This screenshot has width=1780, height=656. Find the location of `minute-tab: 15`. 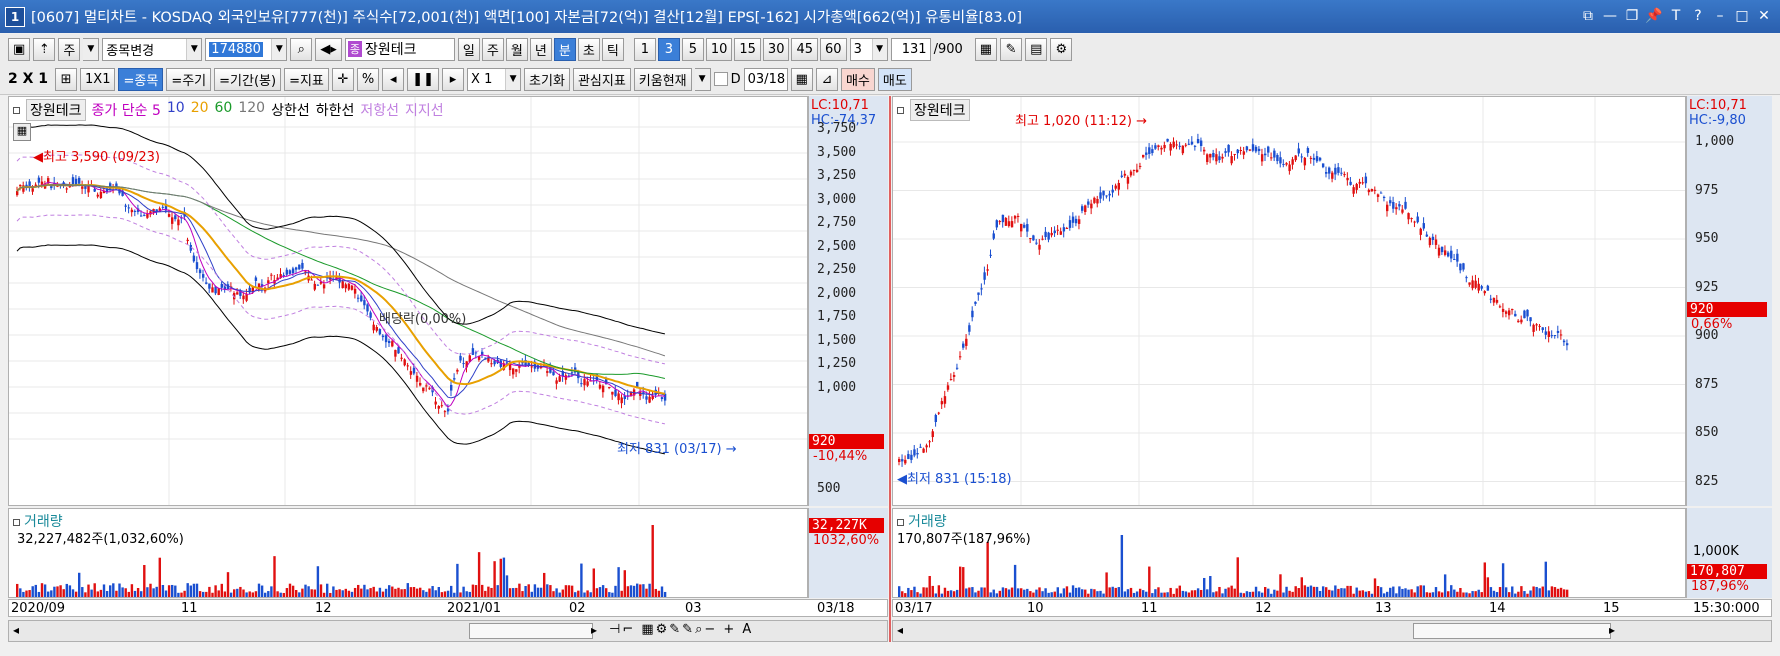

minute-tab: 15 is located at coordinates (747, 49).